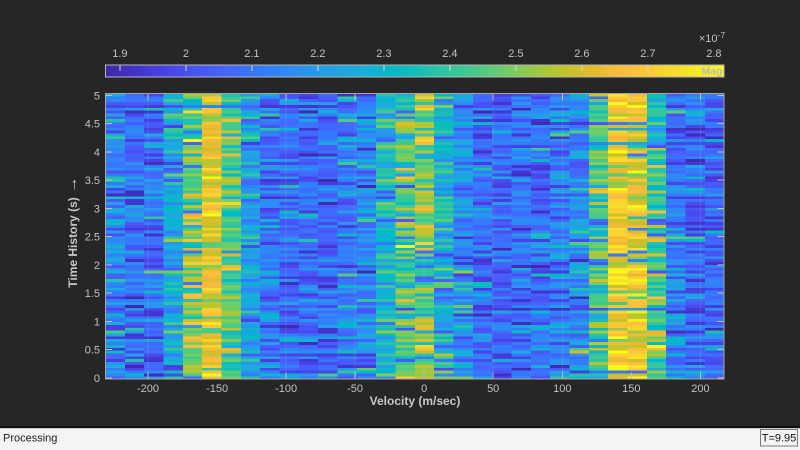 The image size is (800, 450). Describe the element at coordinates (97, 153) in the screenshot. I see `svg-text: 4` at that location.